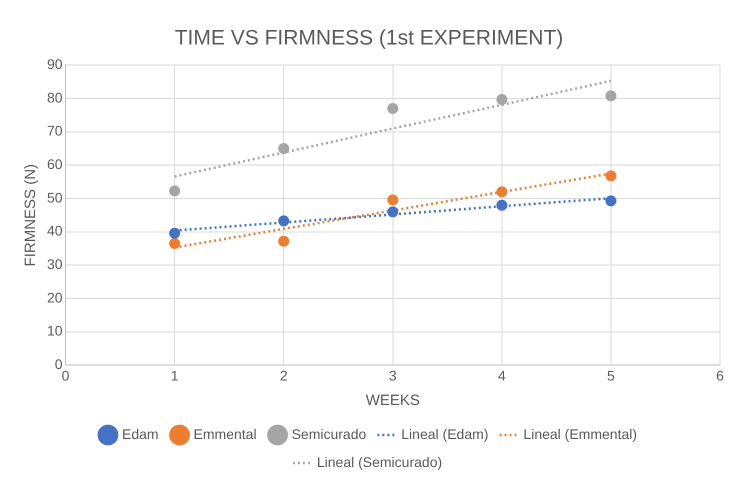  Describe the element at coordinates (54, 97) in the screenshot. I see `y-tick-label: 80` at that location.